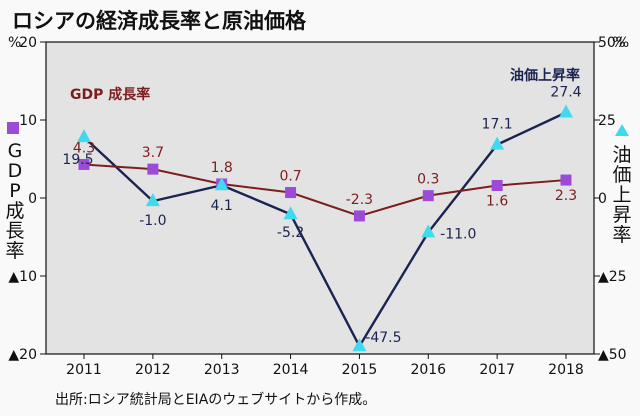  I want to click on oil-data-label: -1.0, so click(152, 221).